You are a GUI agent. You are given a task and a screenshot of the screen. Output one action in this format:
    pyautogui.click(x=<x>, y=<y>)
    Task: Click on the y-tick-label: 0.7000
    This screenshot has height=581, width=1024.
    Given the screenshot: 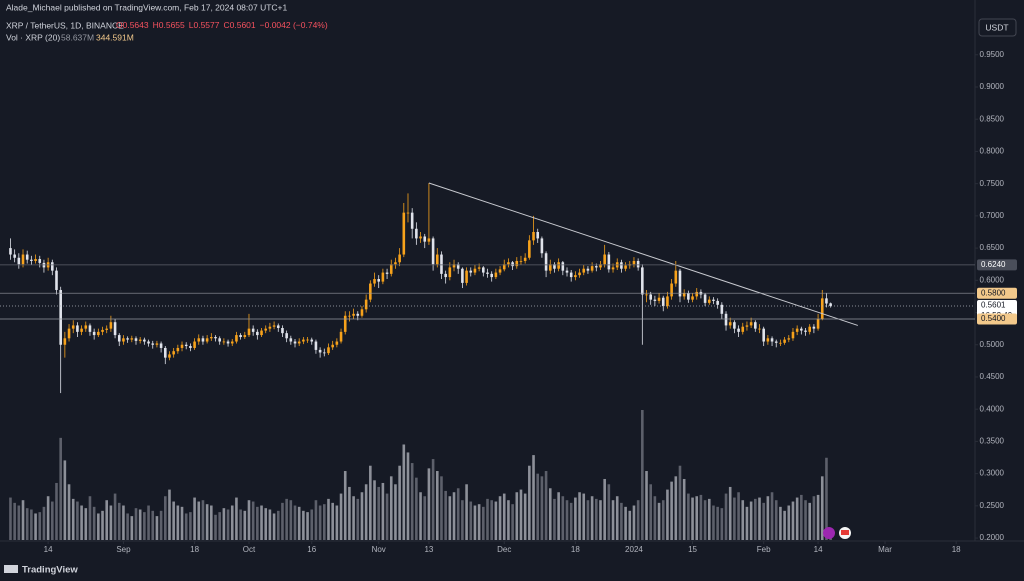 What is the action you would take?
    pyautogui.click(x=992, y=215)
    